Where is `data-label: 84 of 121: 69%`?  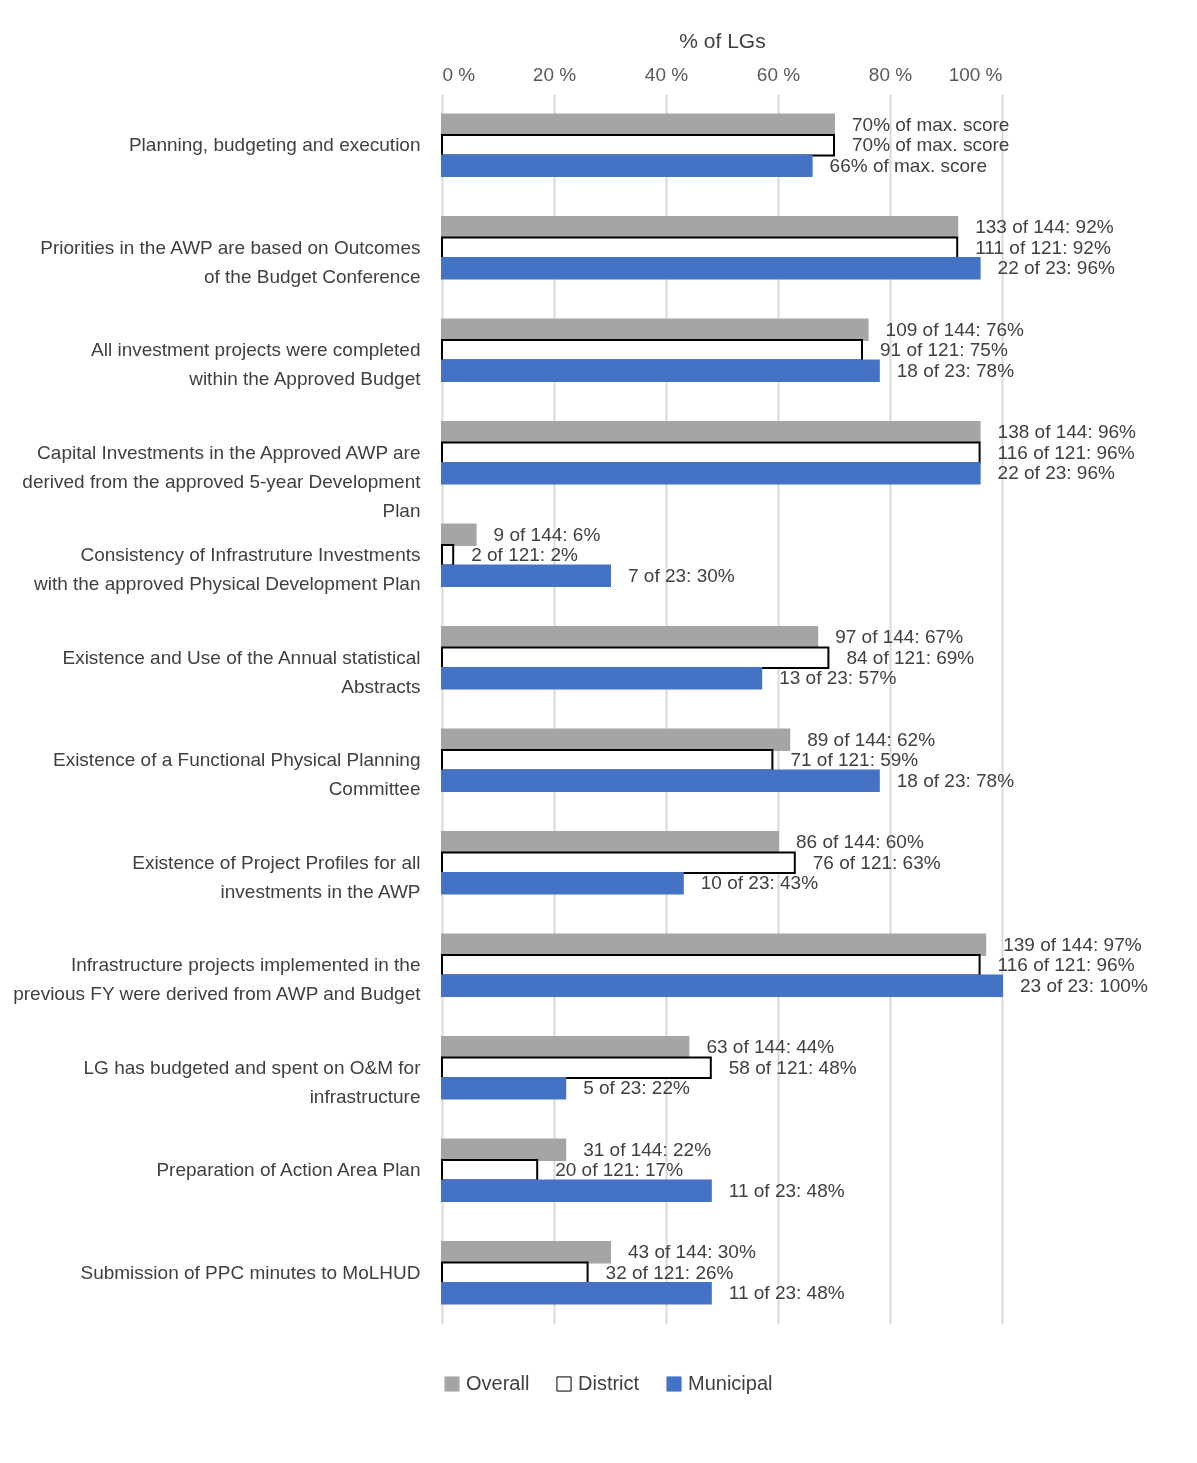 data-label: 84 of 121: 69% is located at coordinates (910, 657).